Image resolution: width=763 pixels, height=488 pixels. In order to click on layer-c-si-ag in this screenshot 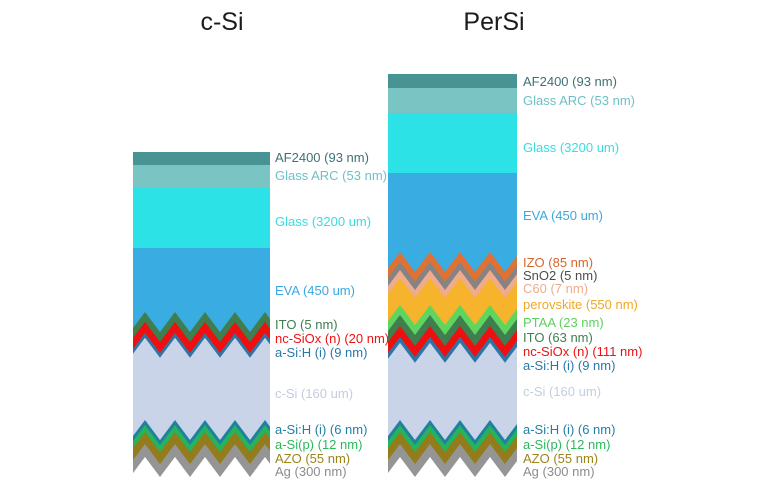, I will do `click(201, 460)`.